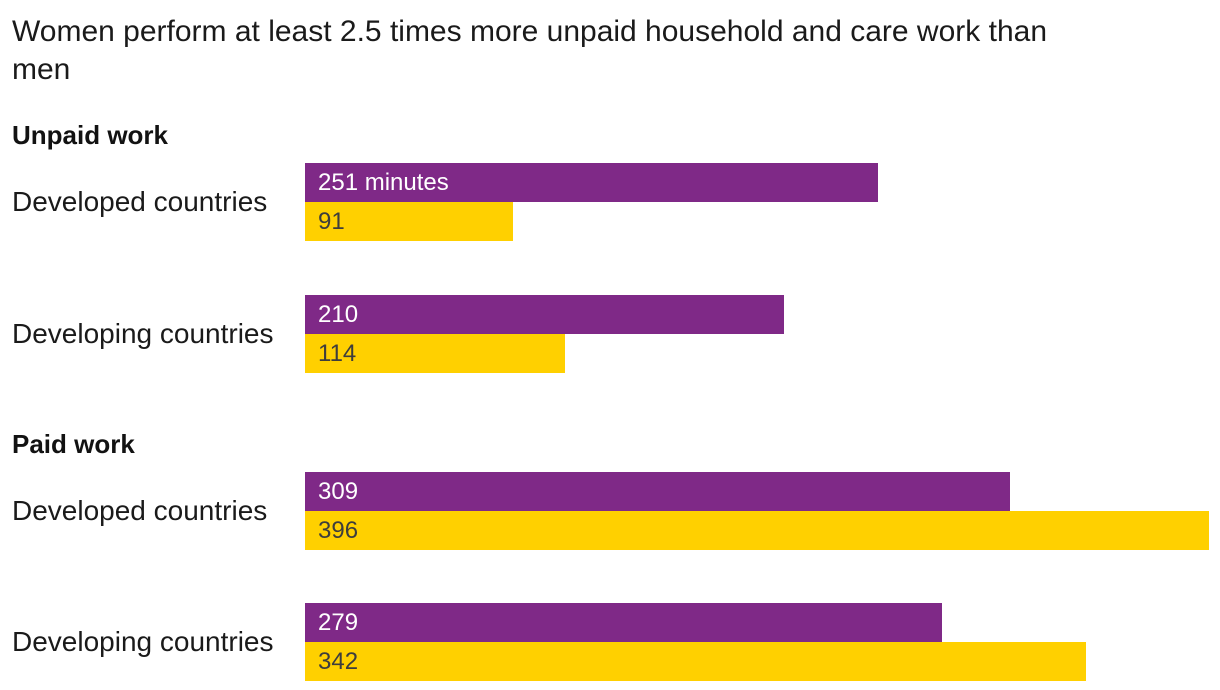 The width and height of the screenshot is (1220, 690). I want to click on men-bar: 342, so click(695, 661).